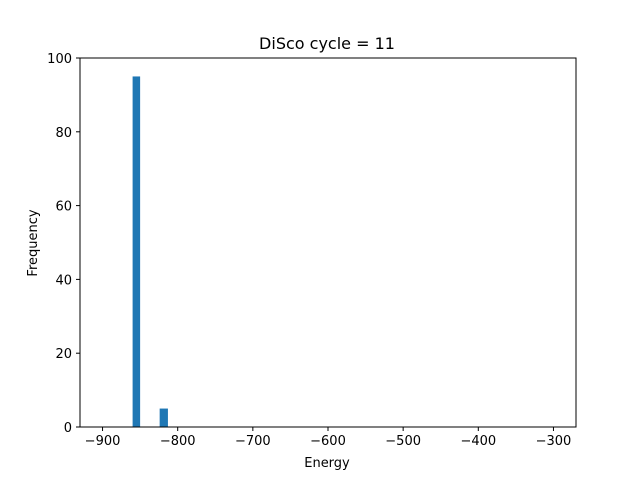  Describe the element at coordinates (253, 441) in the screenshot. I see `x-tick-label: −700` at that location.